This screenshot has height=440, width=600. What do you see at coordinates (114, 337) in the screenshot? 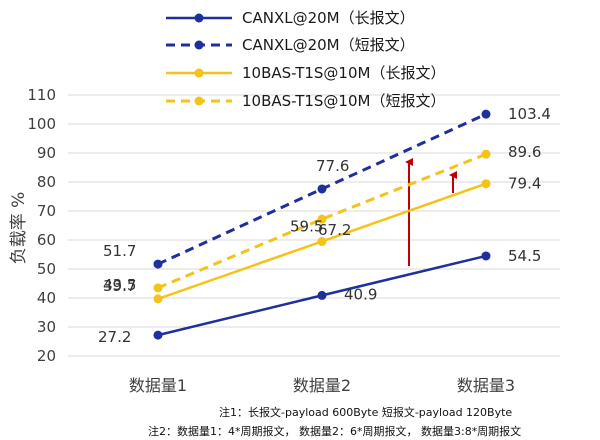
I see `data-label: 27.2` at bounding box center [114, 337].